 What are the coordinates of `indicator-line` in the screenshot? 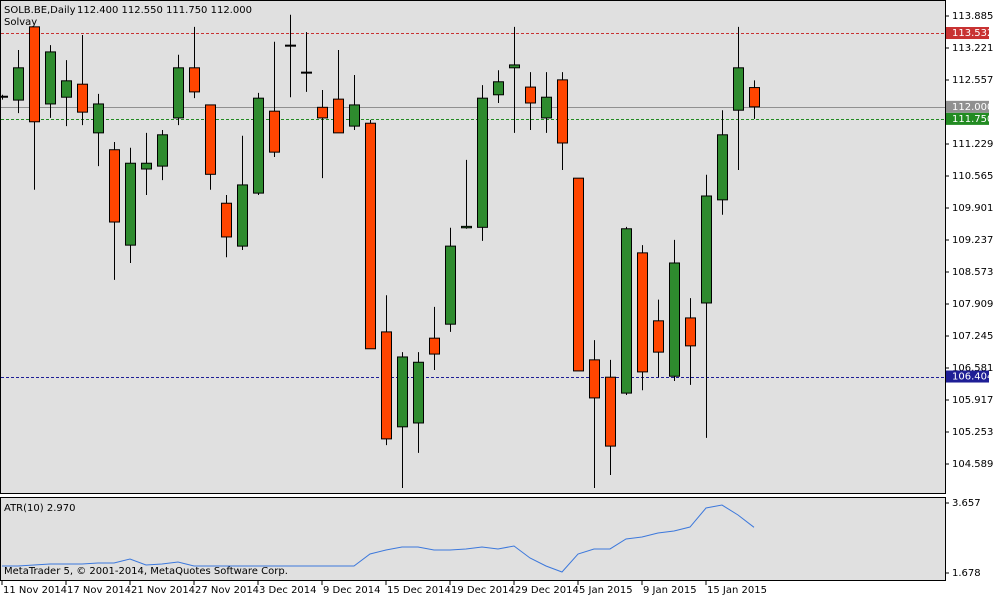 It's located at (378, 538).